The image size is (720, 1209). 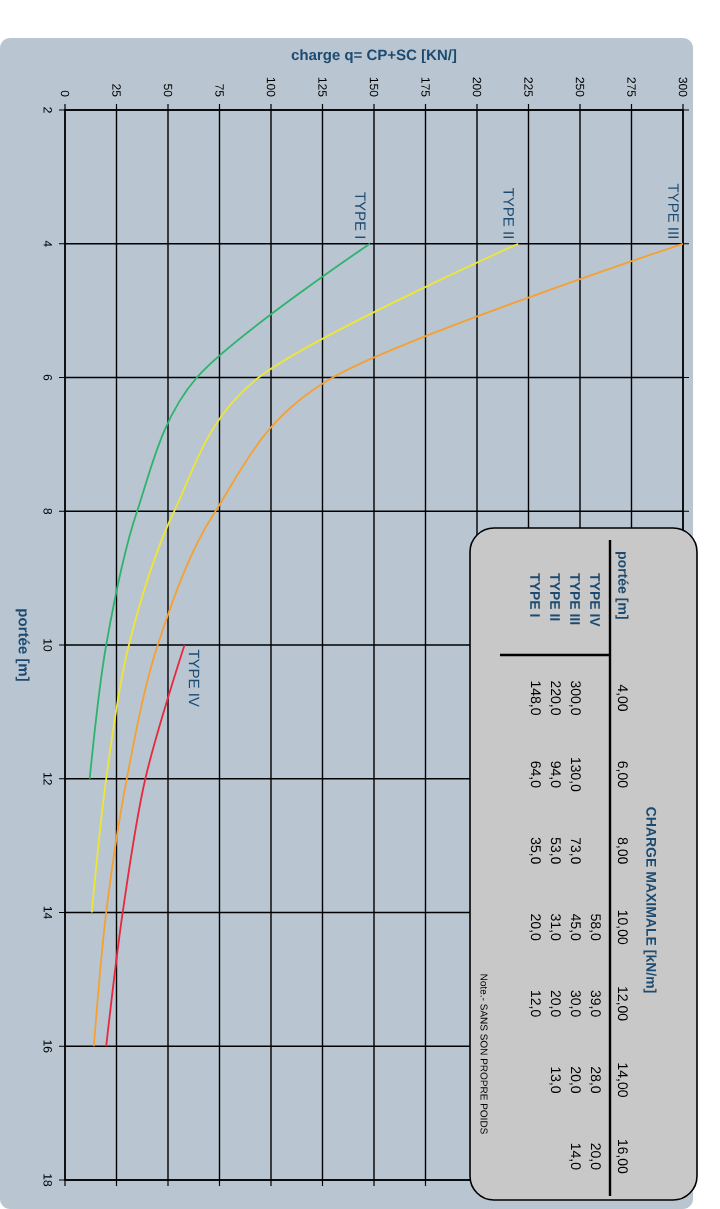 What do you see at coordinates (47, 243) in the screenshot?
I see `y-tick-label: 4` at bounding box center [47, 243].